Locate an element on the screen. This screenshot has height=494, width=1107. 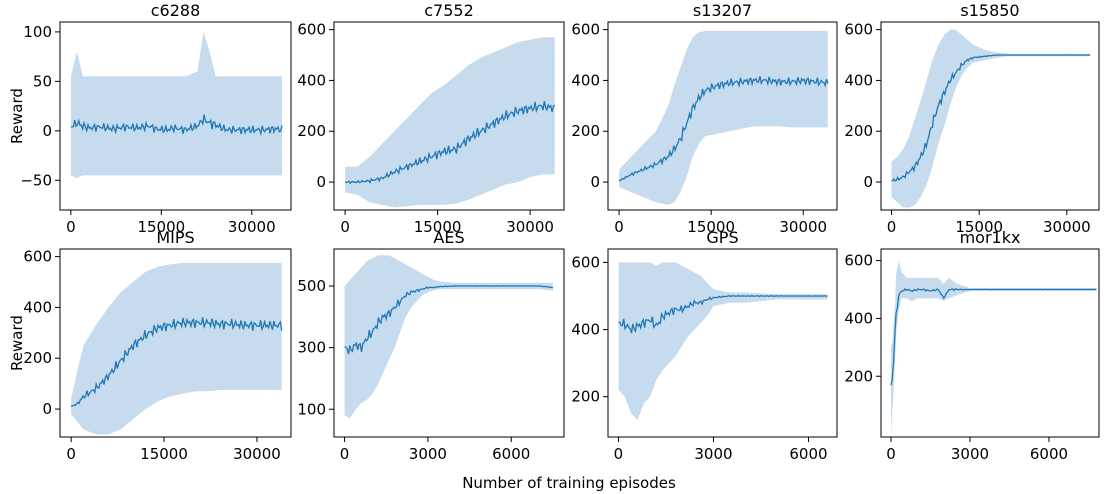
band-c6288 is located at coordinates (176, 105).